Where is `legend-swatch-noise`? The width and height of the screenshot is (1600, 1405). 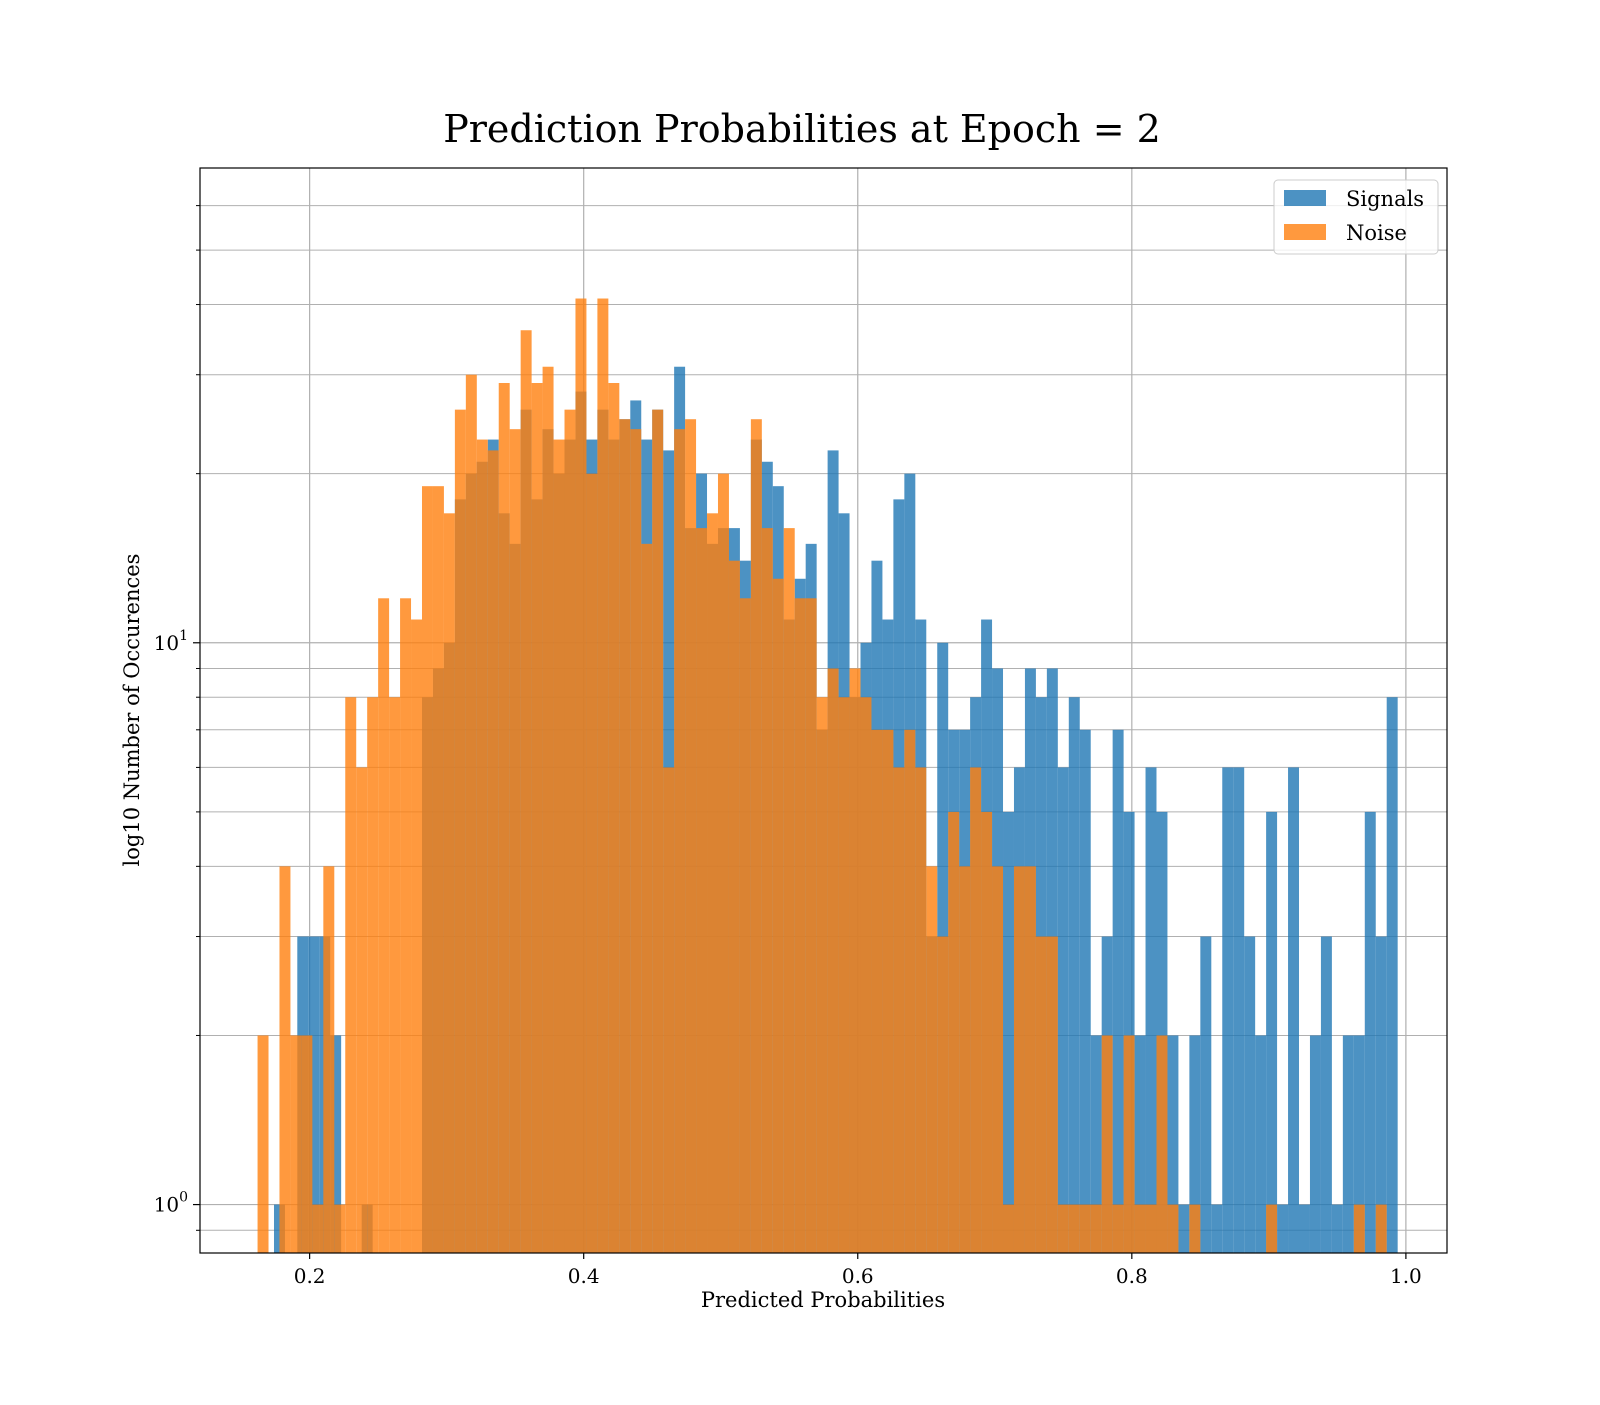
legend-swatch-noise is located at coordinates (1305, 232).